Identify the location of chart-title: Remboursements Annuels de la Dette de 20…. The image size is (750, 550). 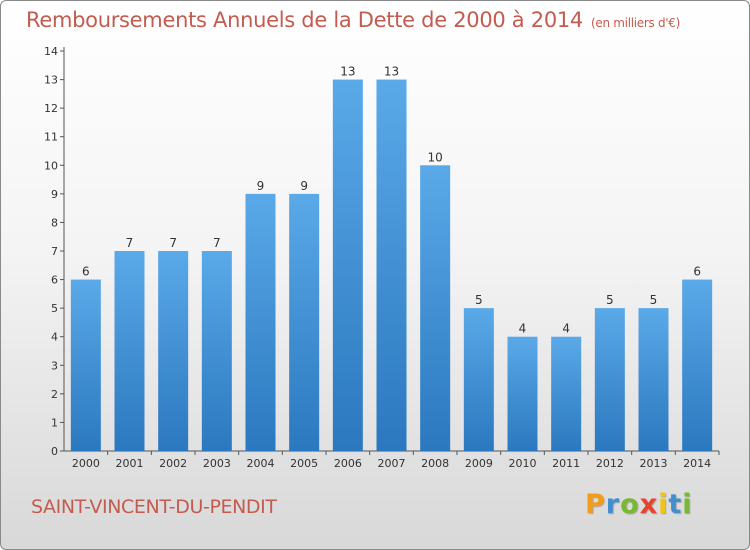
(353, 20).